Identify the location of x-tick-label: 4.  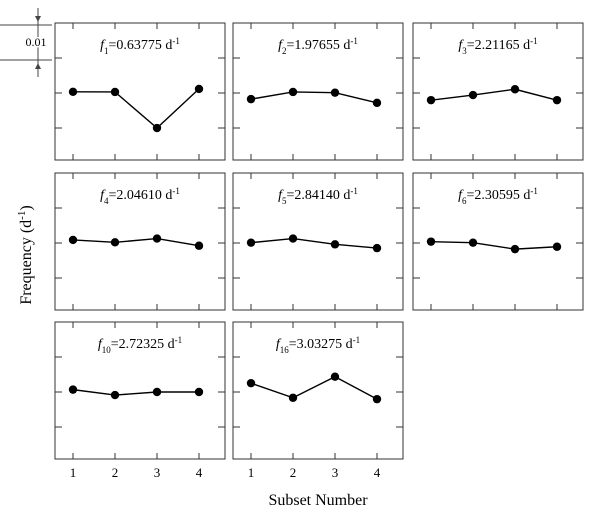
(199, 472).